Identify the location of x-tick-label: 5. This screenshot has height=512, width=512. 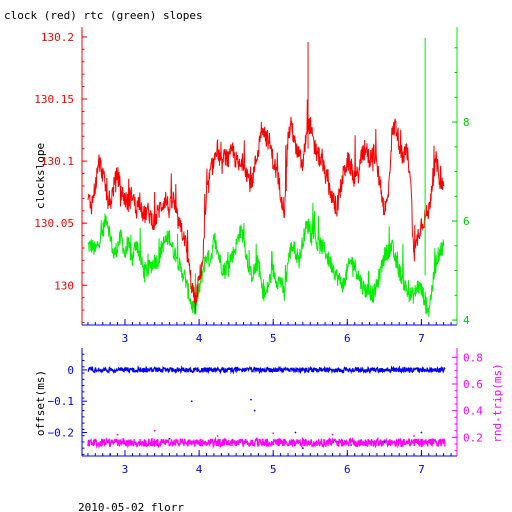
(273, 338).